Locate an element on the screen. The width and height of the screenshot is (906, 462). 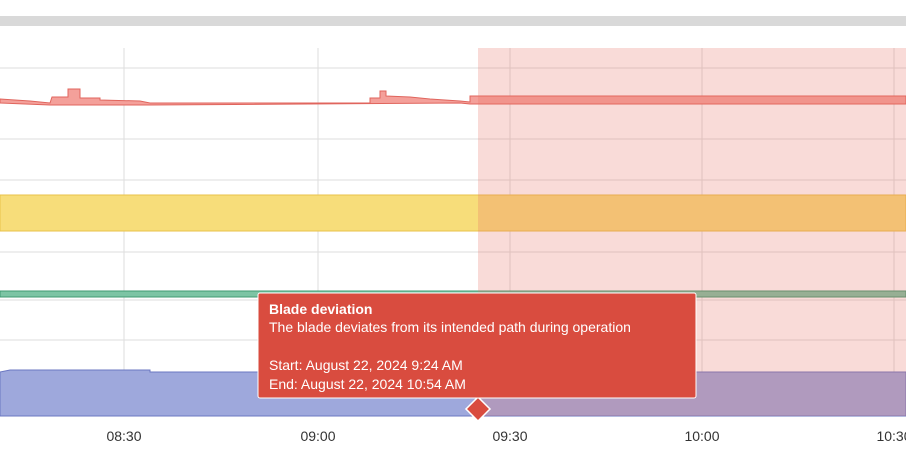
x-axis: 08:30 09:00 09:30 10:00 10:30 is located at coordinates (506, 436).